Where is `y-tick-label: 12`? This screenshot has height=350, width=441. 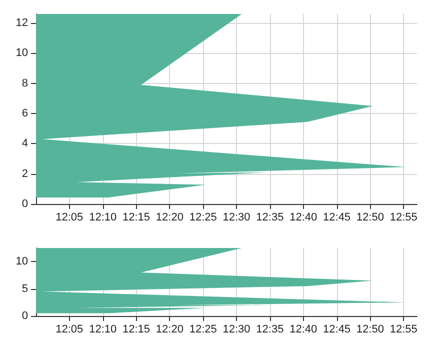 y-tick-label: 12 is located at coordinates (22, 23).